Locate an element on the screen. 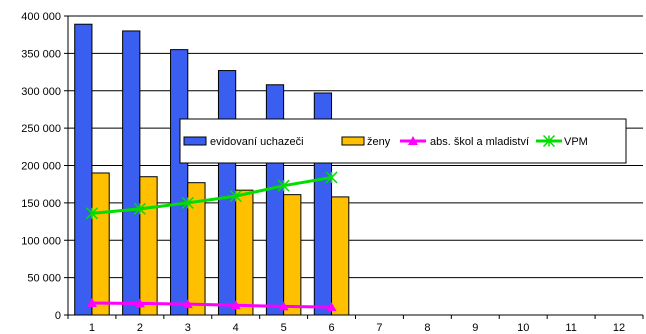 This screenshot has width=646, height=334. y-tick-label: 100 000 is located at coordinates (41, 241).